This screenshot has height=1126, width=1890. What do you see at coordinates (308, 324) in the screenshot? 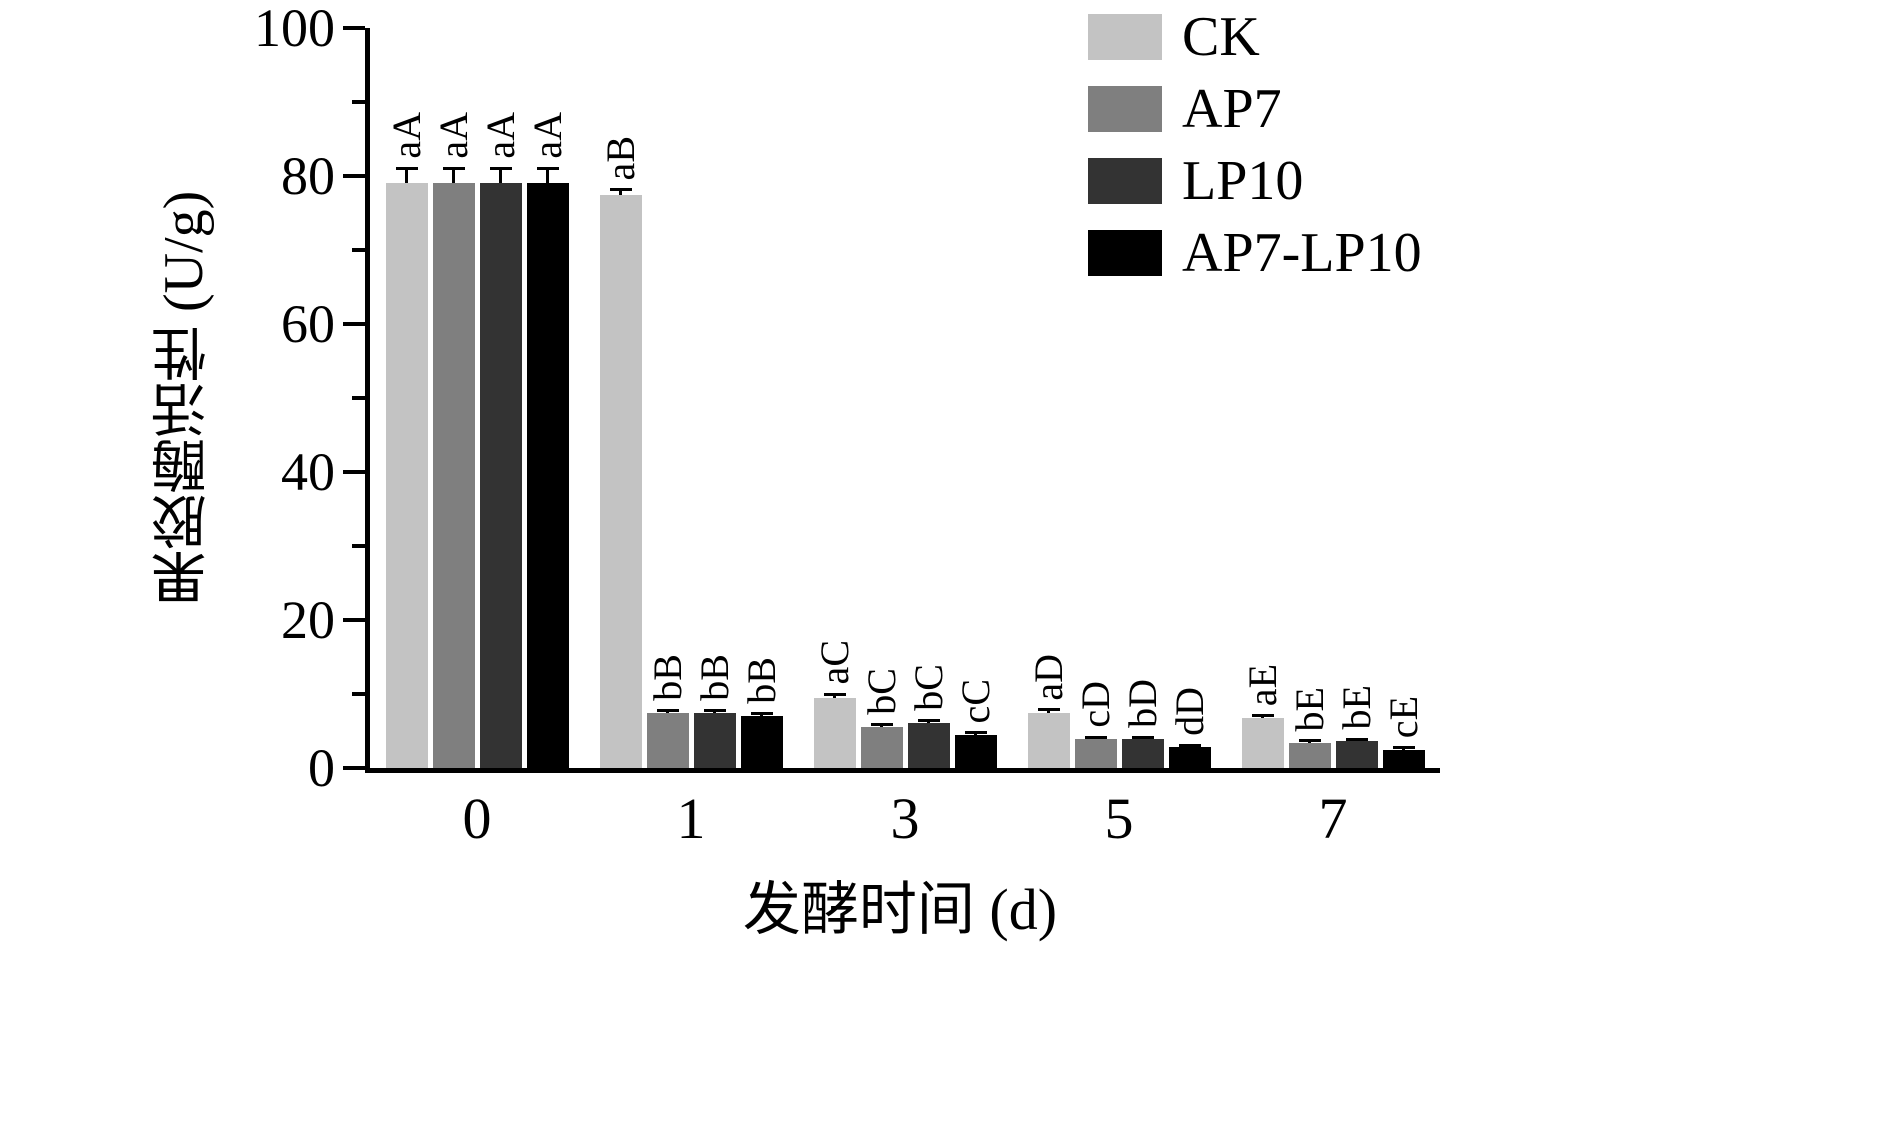
I see `y-tick-label: 60` at bounding box center [308, 324].